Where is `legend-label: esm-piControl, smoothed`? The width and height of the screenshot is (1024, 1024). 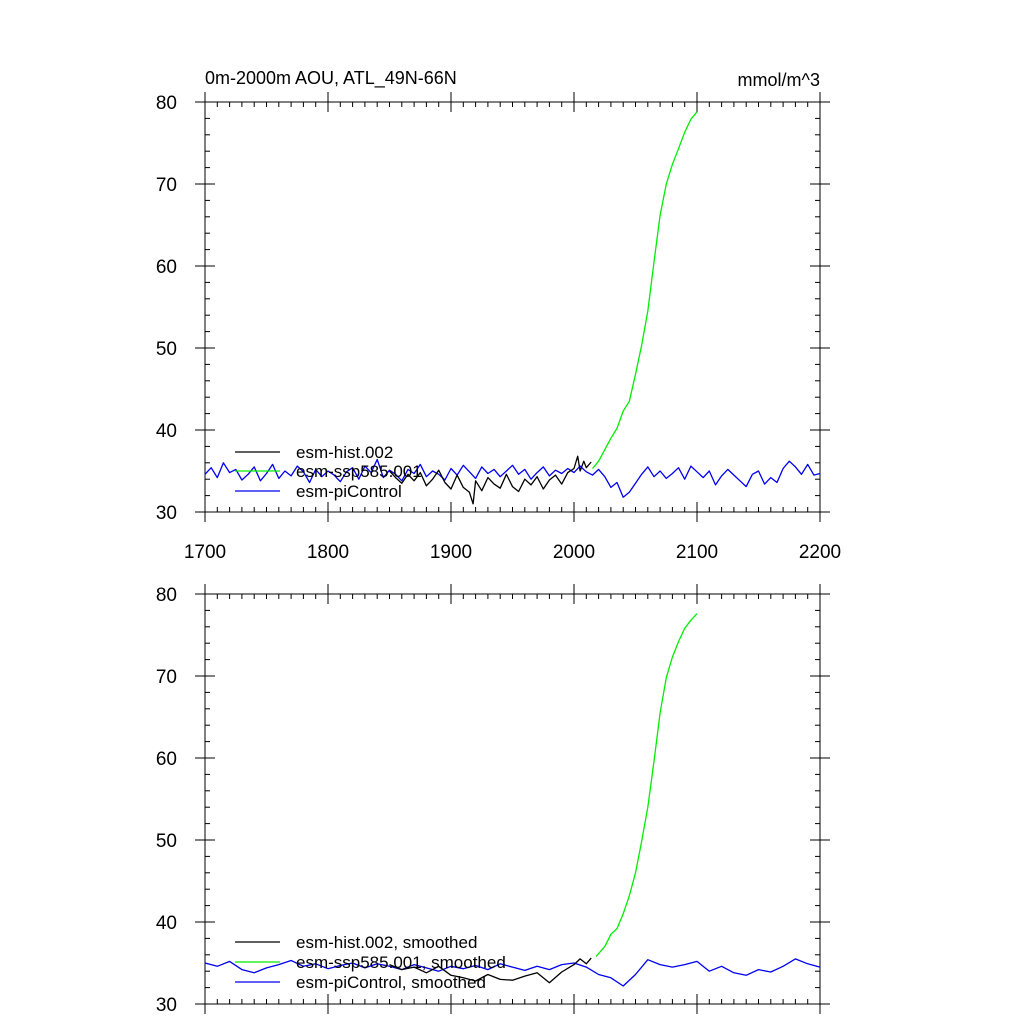 legend-label: esm-piControl, smoothed is located at coordinates (391, 982).